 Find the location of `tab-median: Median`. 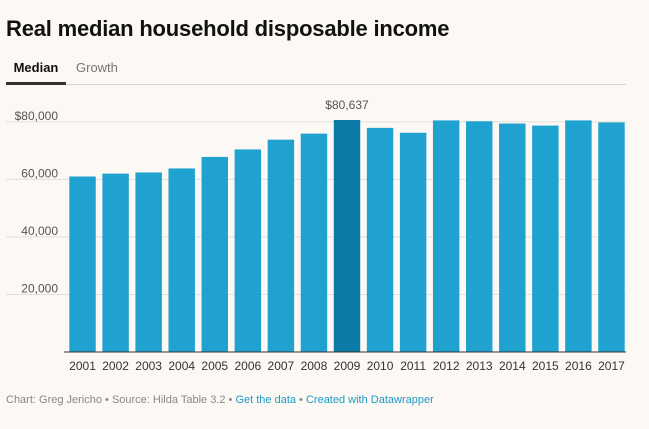

tab-median: Median is located at coordinates (36, 72).